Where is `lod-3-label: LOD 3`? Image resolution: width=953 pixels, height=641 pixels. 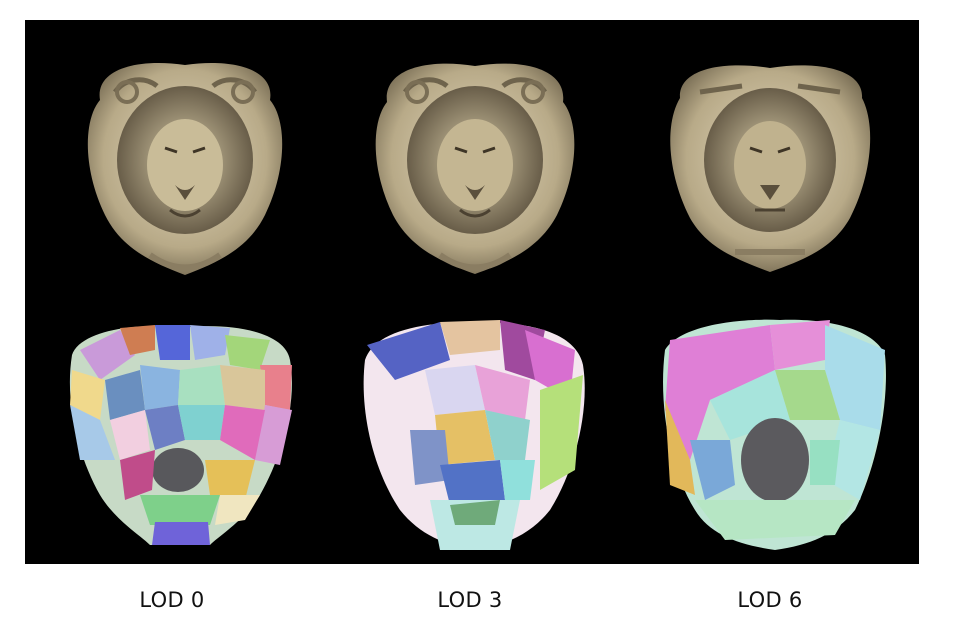
lod-3-label: LOD 3 is located at coordinates (470, 600).